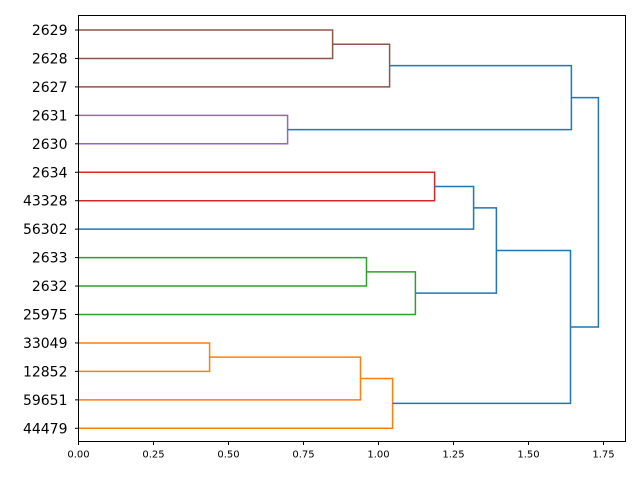 The image size is (640, 480). I want to click on leaf-label: 59651, so click(45, 401).